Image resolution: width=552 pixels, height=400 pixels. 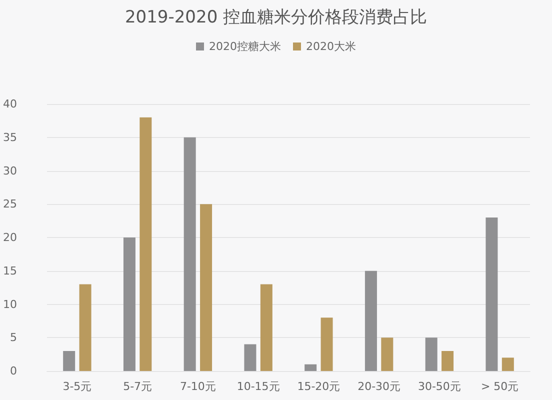 I want to click on y-tick-label: 0, so click(x=13, y=371).